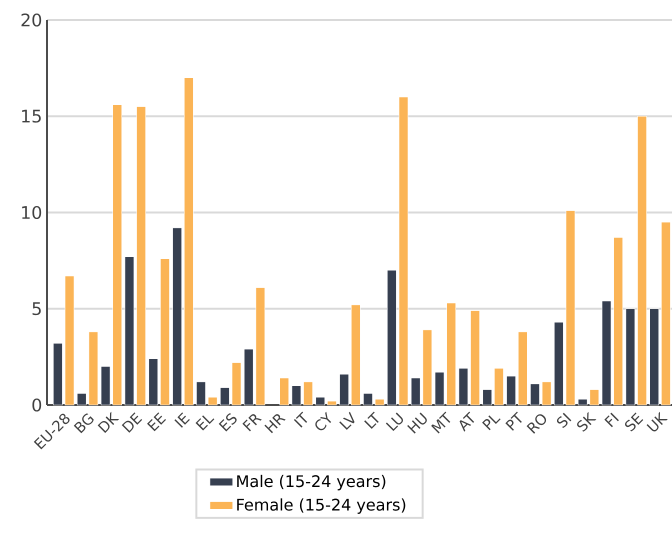 This screenshot has width=672, height=534. Describe the element at coordinates (109, 422) in the screenshot. I see `x-tick-label: DK` at that location.